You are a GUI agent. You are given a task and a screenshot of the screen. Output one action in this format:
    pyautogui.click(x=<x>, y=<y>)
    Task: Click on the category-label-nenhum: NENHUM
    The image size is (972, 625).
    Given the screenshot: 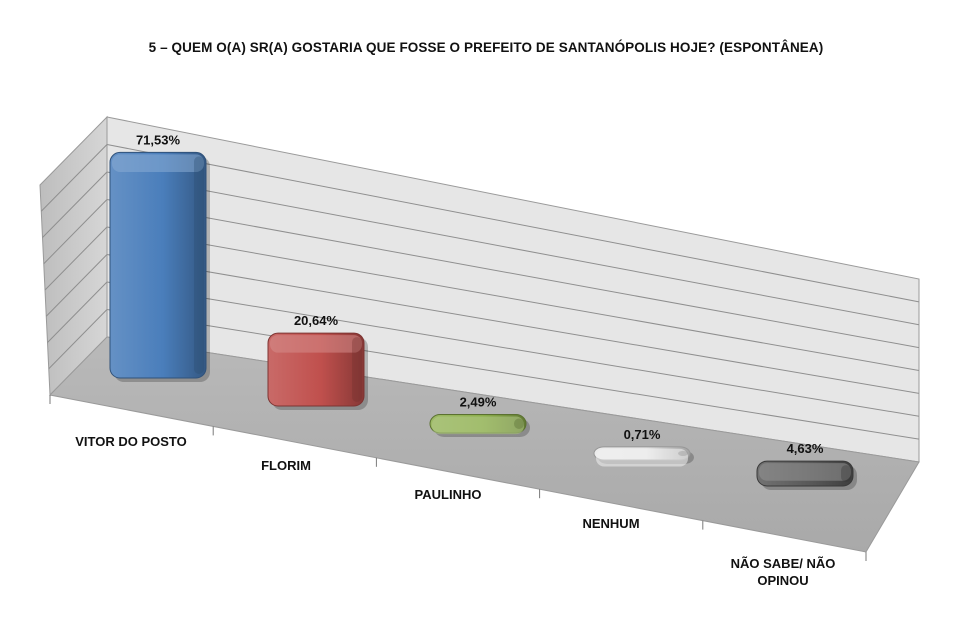 What is the action you would take?
    pyautogui.click(x=610, y=523)
    